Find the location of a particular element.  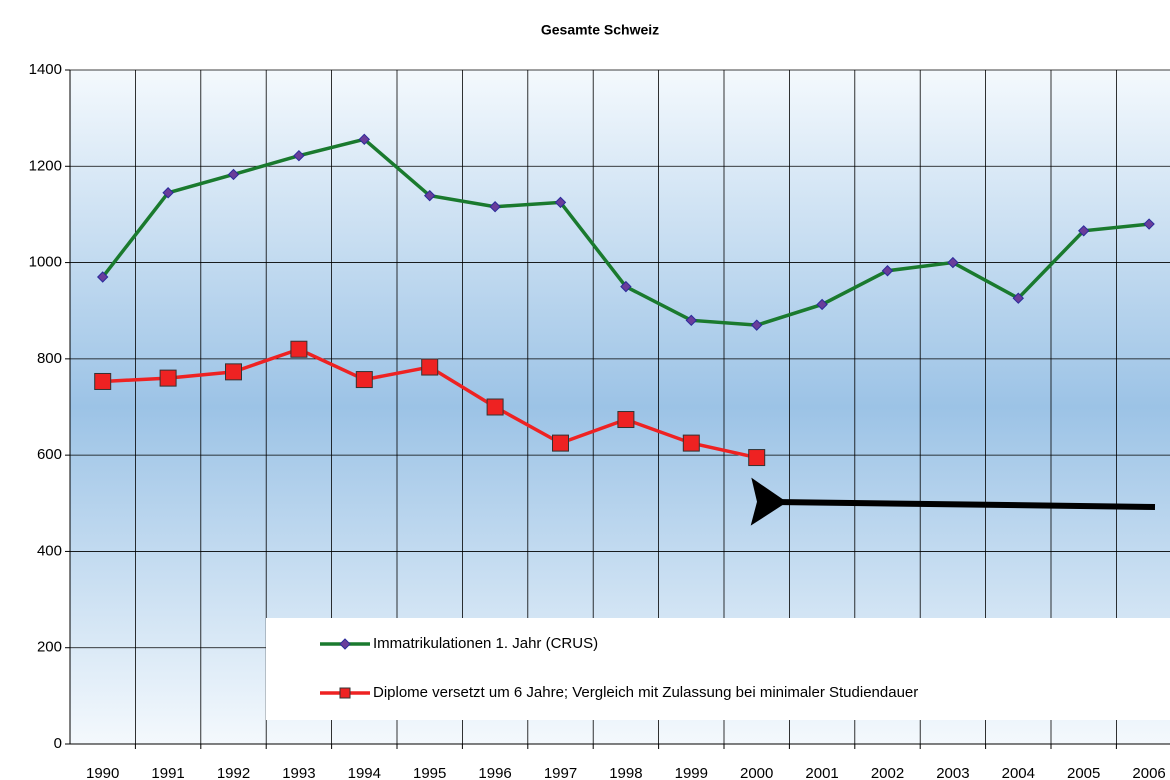

y-tick-label: 1200 is located at coordinates (45, 165).